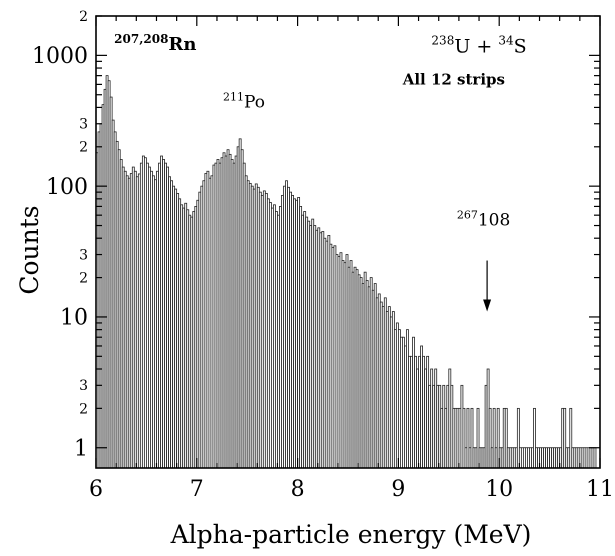 Image resolution: width=615 pixels, height=556 pixels. What do you see at coordinates (398, 489) in the screenshot?
I see `x-tick-label: 9` at bounding box center [398, 489].